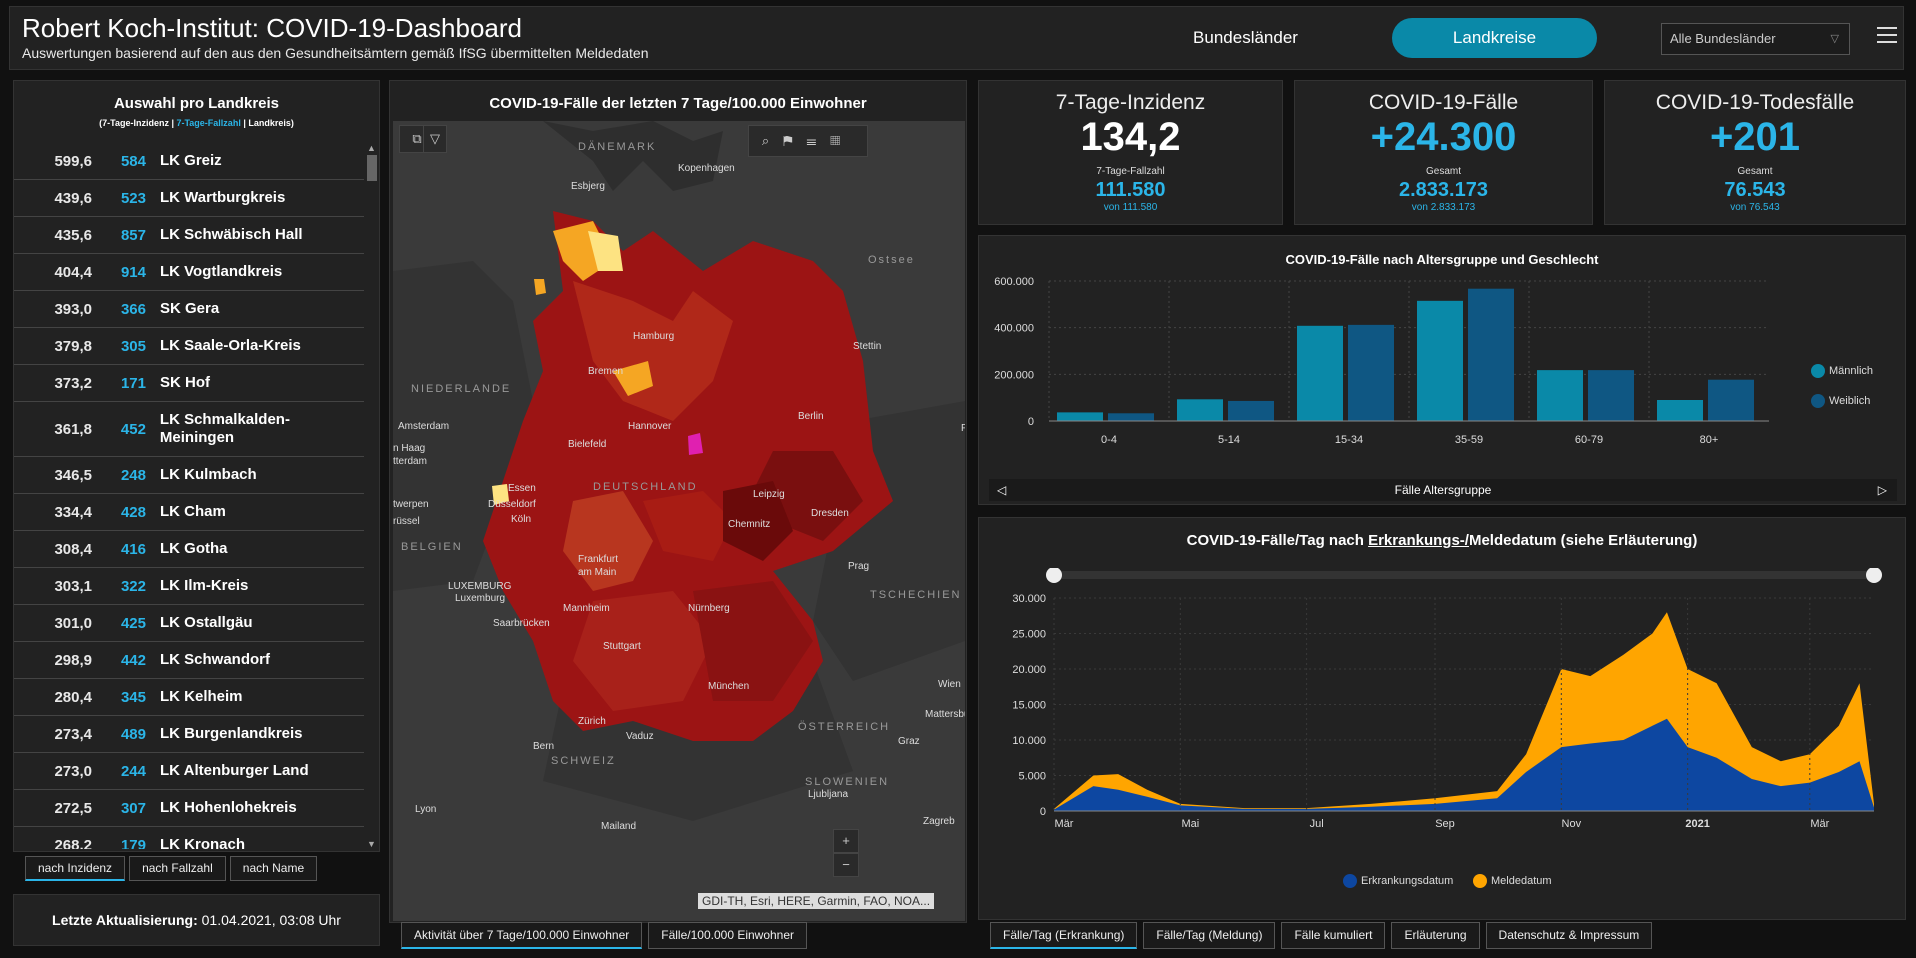 This screenshot has width=1916, height=958. Describe the element at coordinates (1109, 440) in the screenshot. I see `x-tick-label: 0-4` at that location.